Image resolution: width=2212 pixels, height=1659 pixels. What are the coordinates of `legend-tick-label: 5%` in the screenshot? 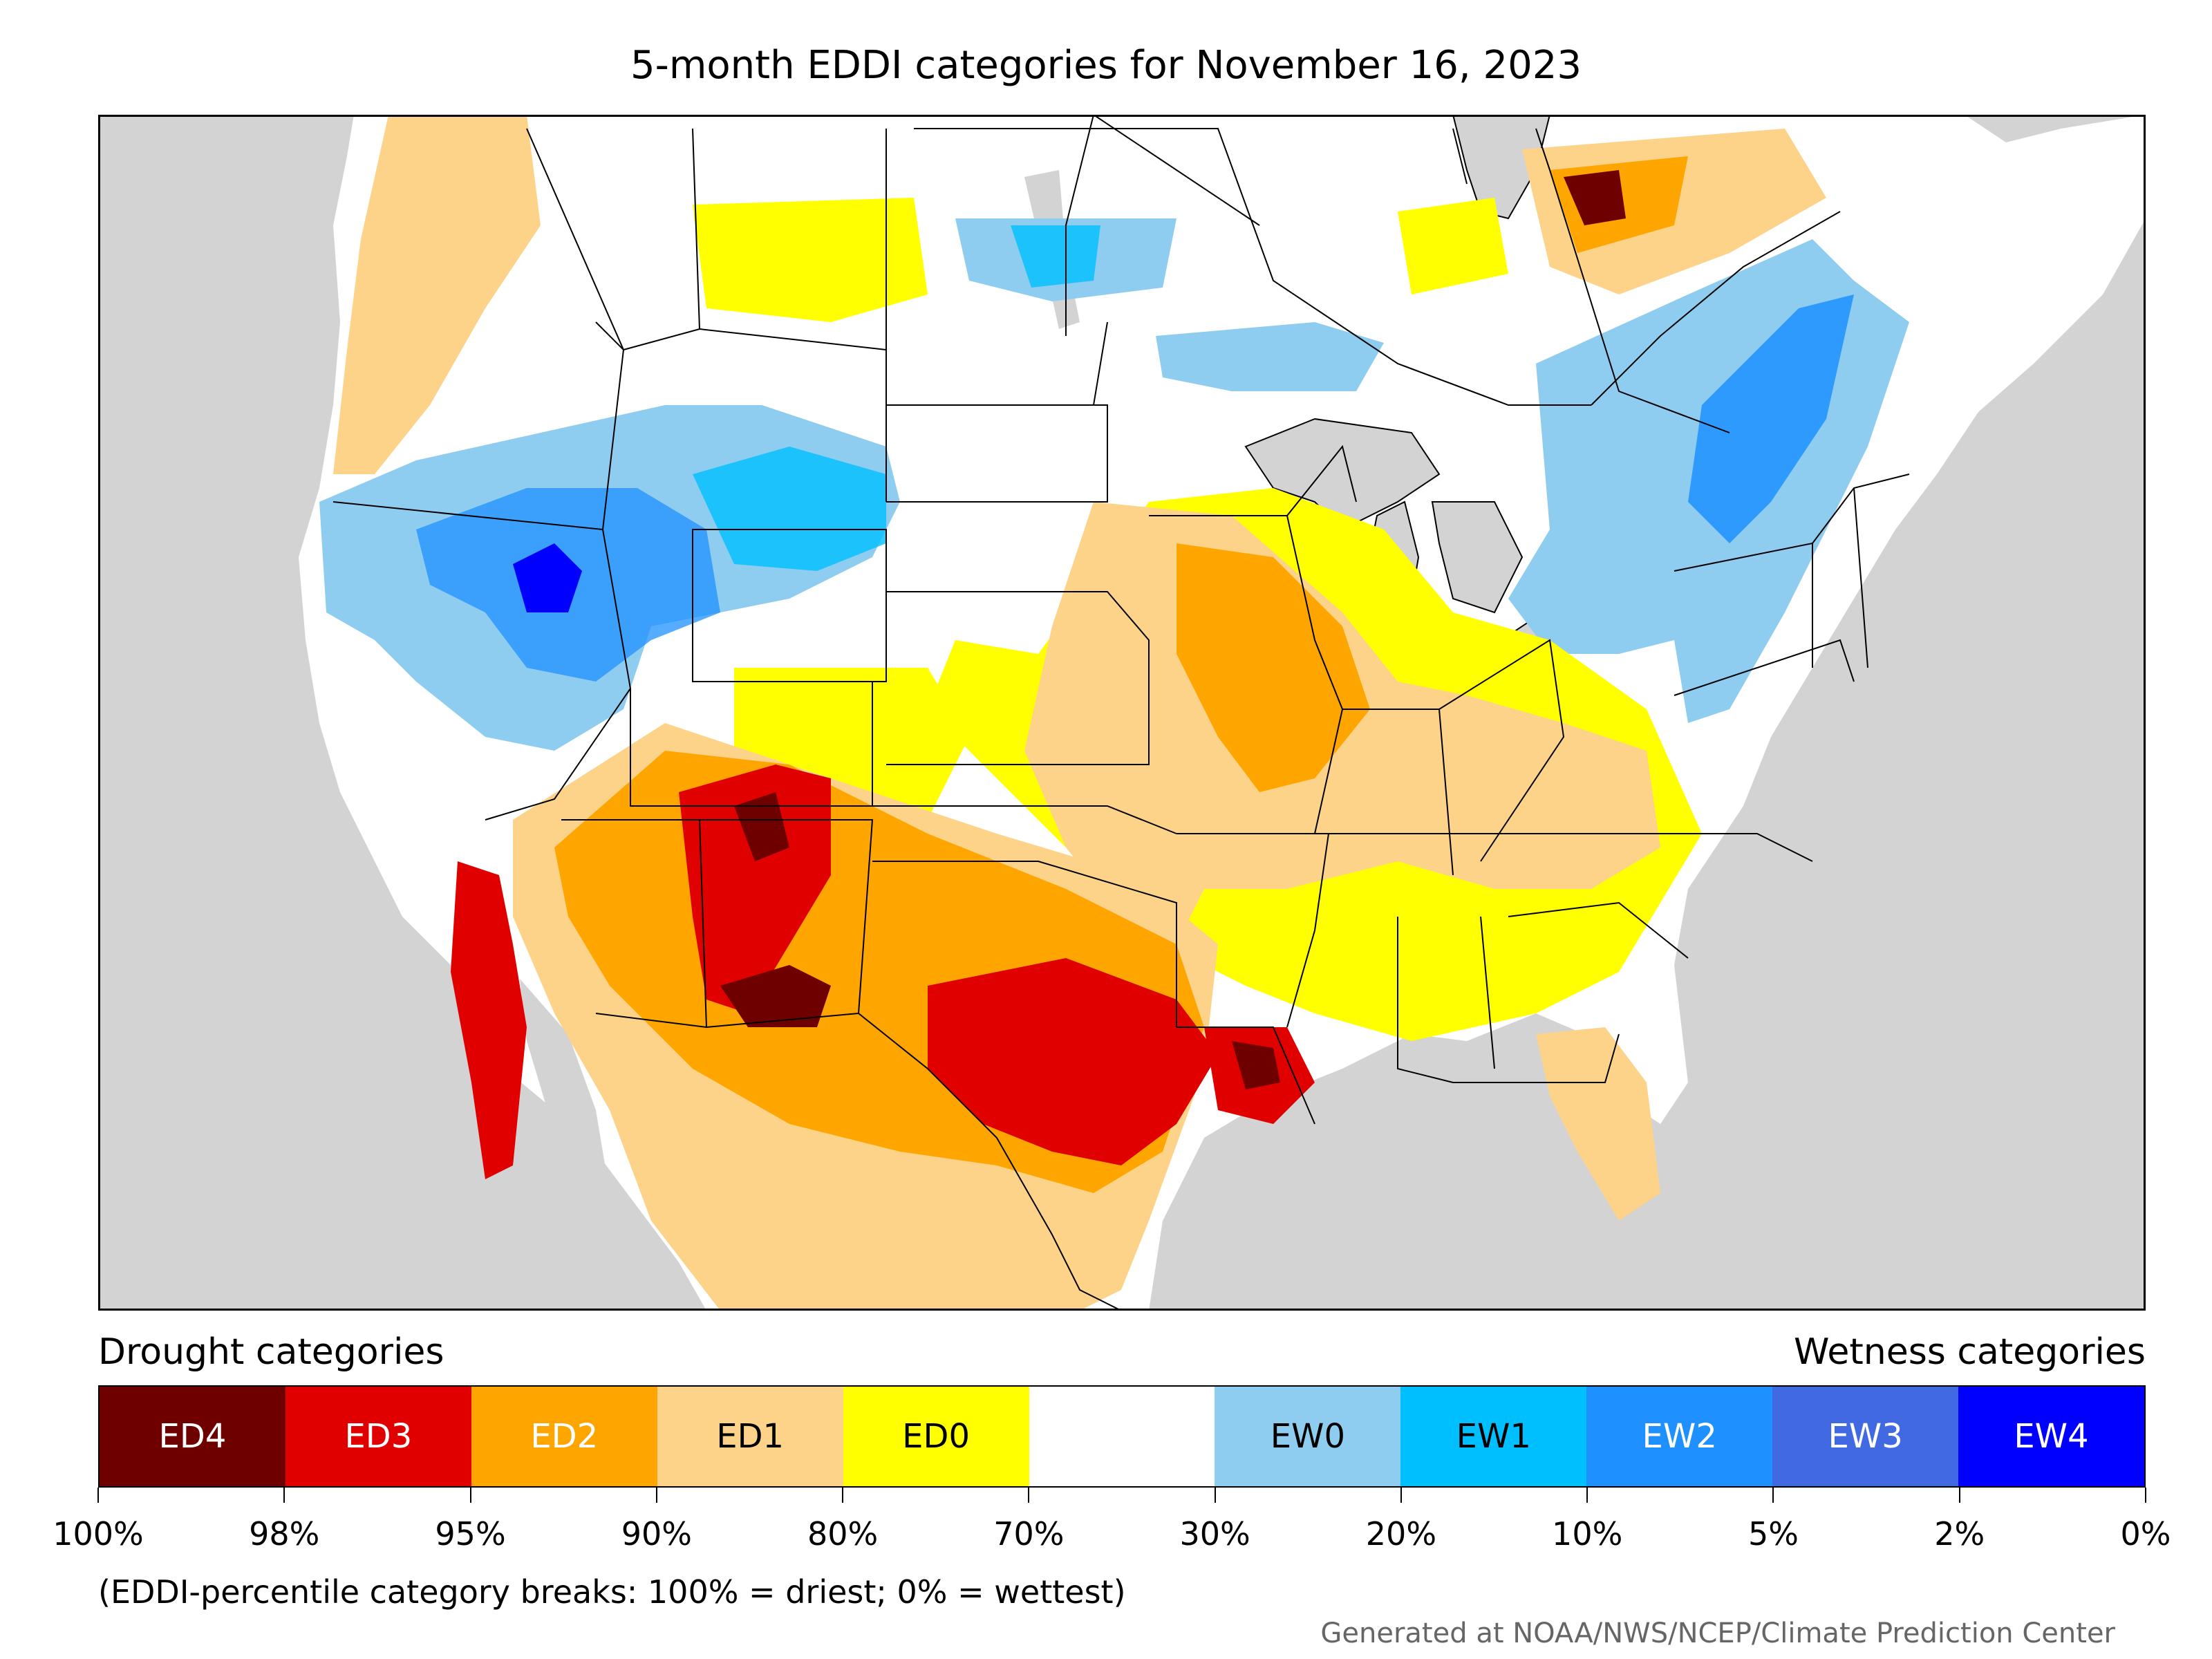 It's located at (1773, 1534).